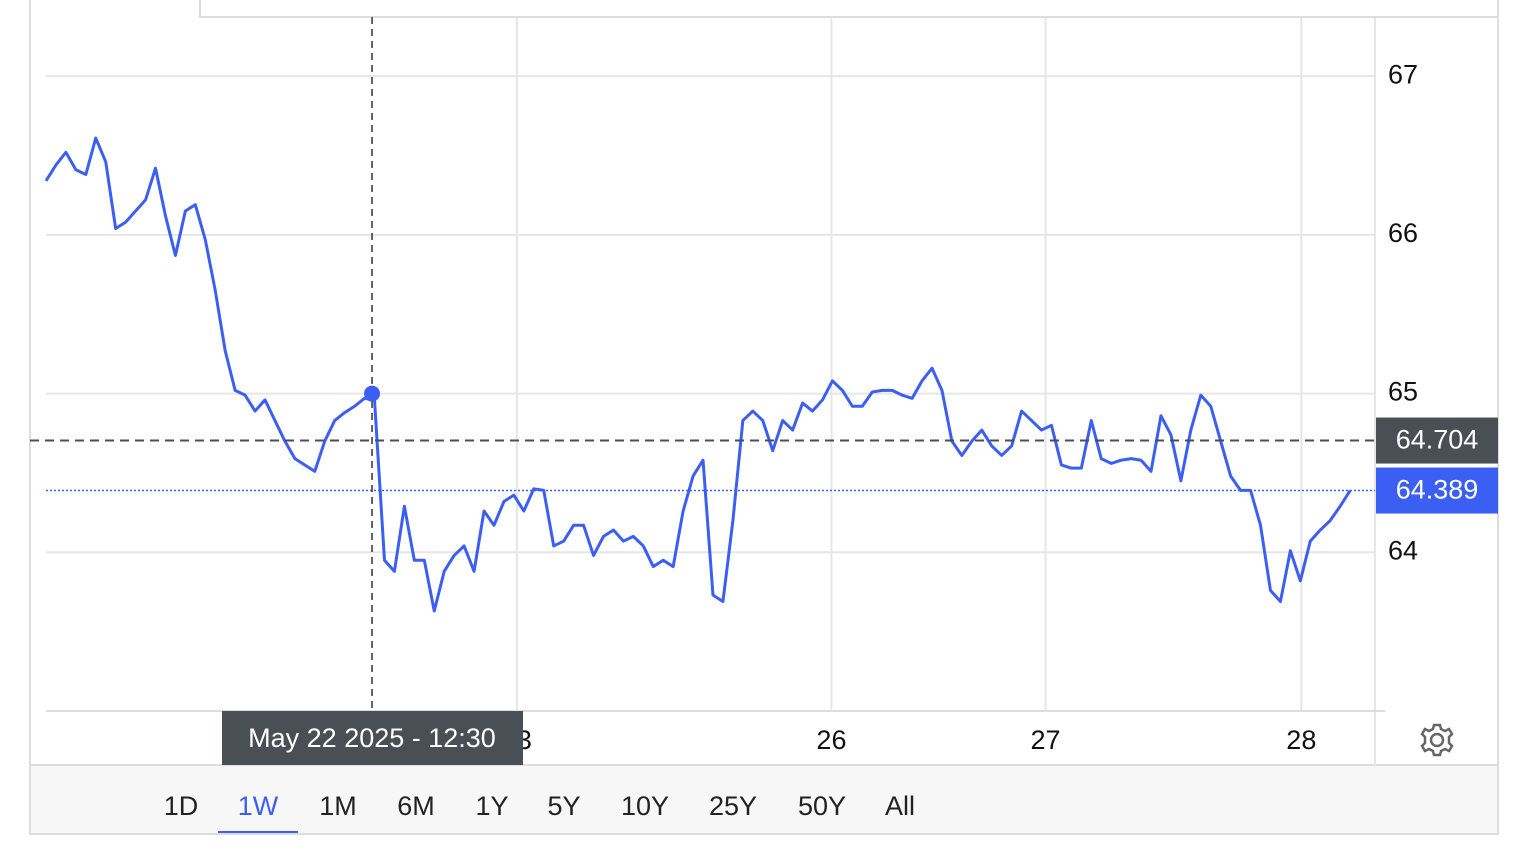 The image size is (1518, 865). Describe the element at coordinates (372, 393) in the screenshot. I see `crosshair-point` at that location.